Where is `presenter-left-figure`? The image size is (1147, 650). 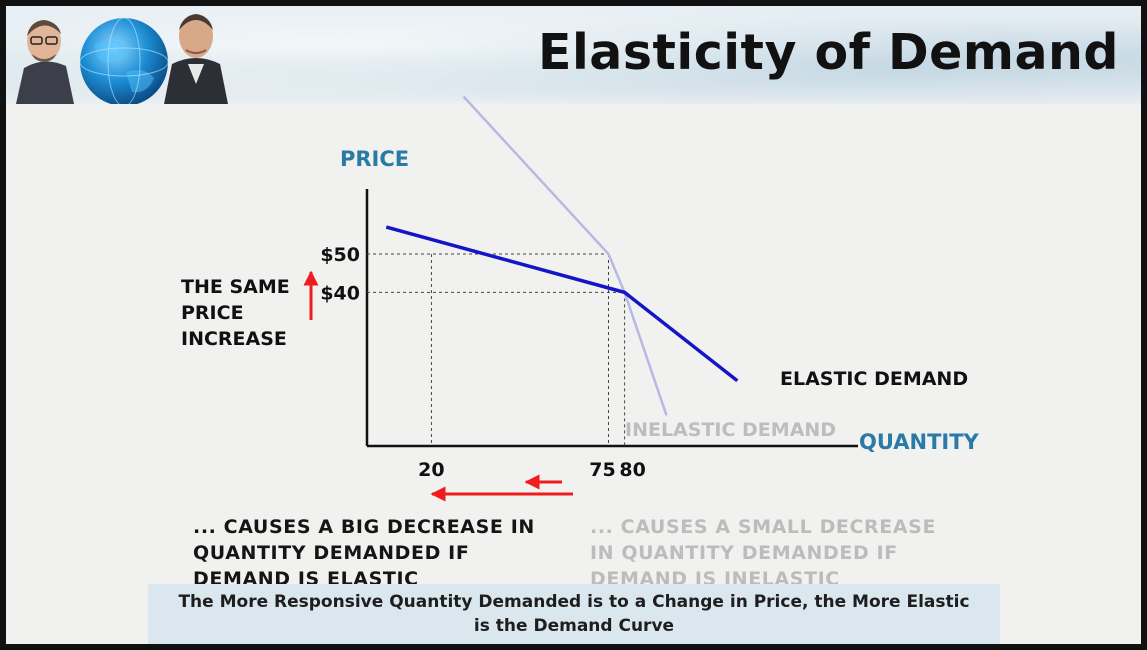
presenter-left-figure is located at coordinates (45, 62).